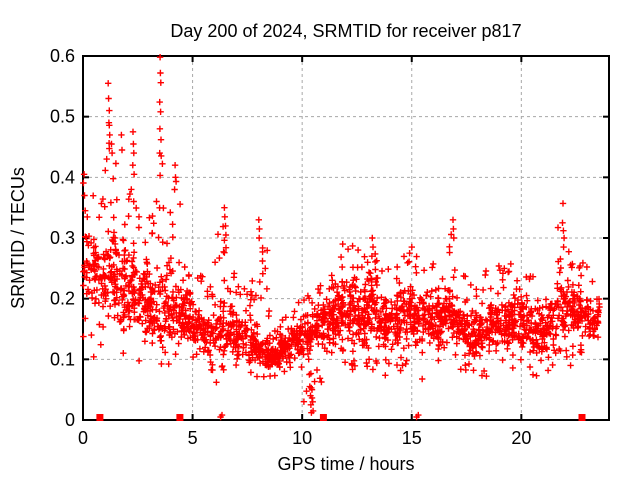 Image resolution: width=640 pixels, height=485 pixels. I want to click on y-tick-label: 0.6, so click(62, 56).